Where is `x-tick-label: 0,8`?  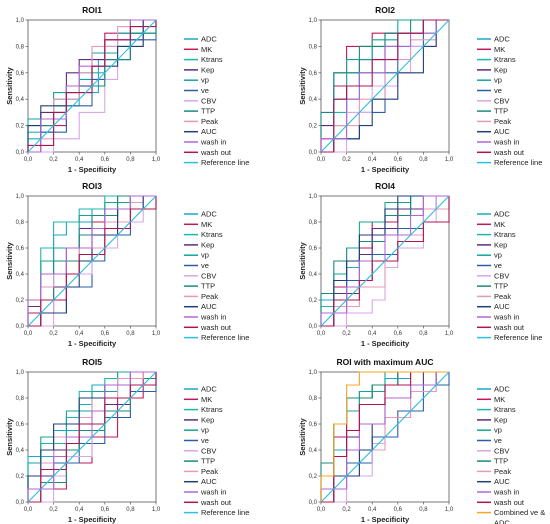
x-tick-label: 0,8 is located at coordinates (423, 160).